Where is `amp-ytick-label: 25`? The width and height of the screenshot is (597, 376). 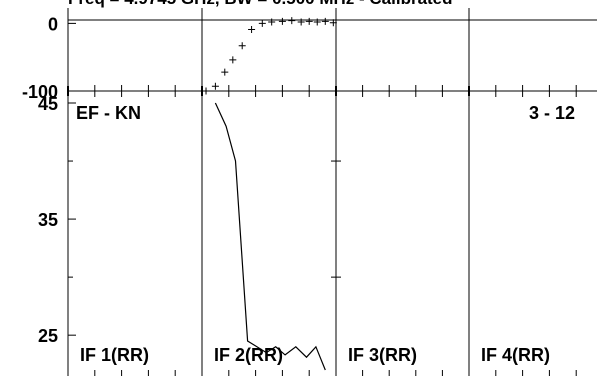
amp-ytick-label: 25 is located at coordinates (48, 336).